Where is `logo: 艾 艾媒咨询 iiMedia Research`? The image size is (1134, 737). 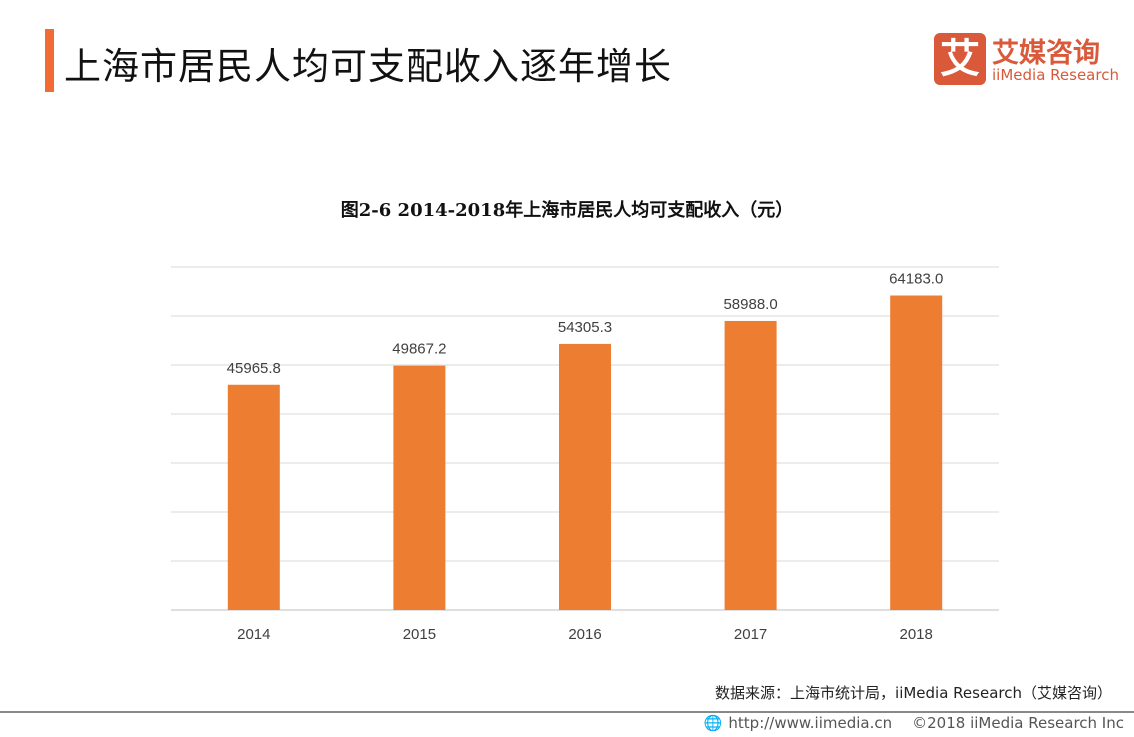 logo: 艾 艾媒咨询 iiMedia Research is located at coordinates (1026, 59).